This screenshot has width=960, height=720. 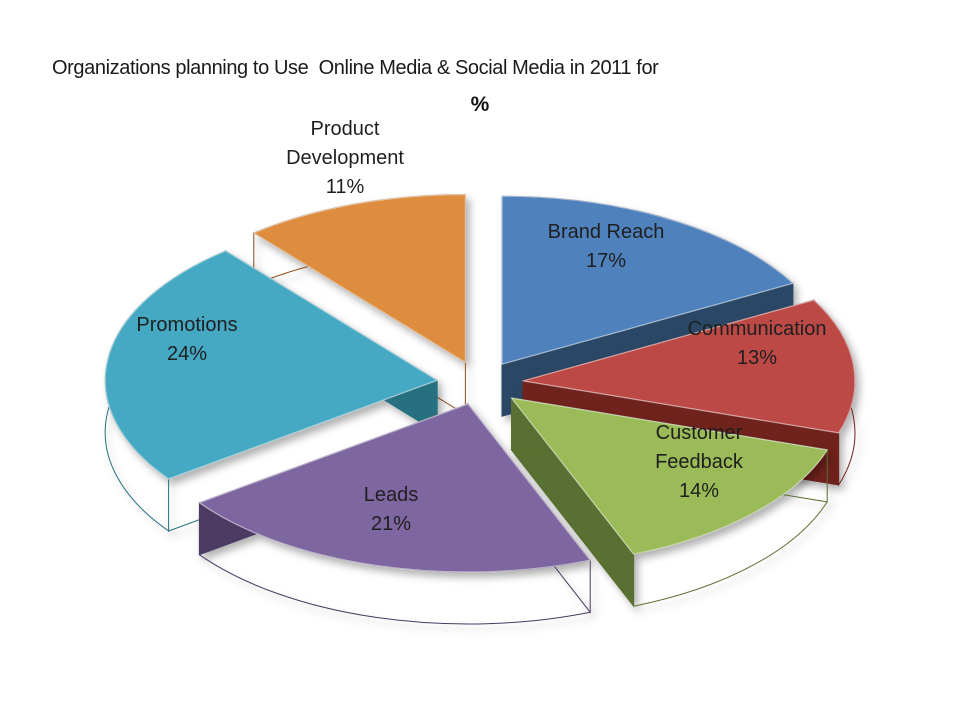 I want to click on pie-slice-promotions, so click(x=271, y=390).